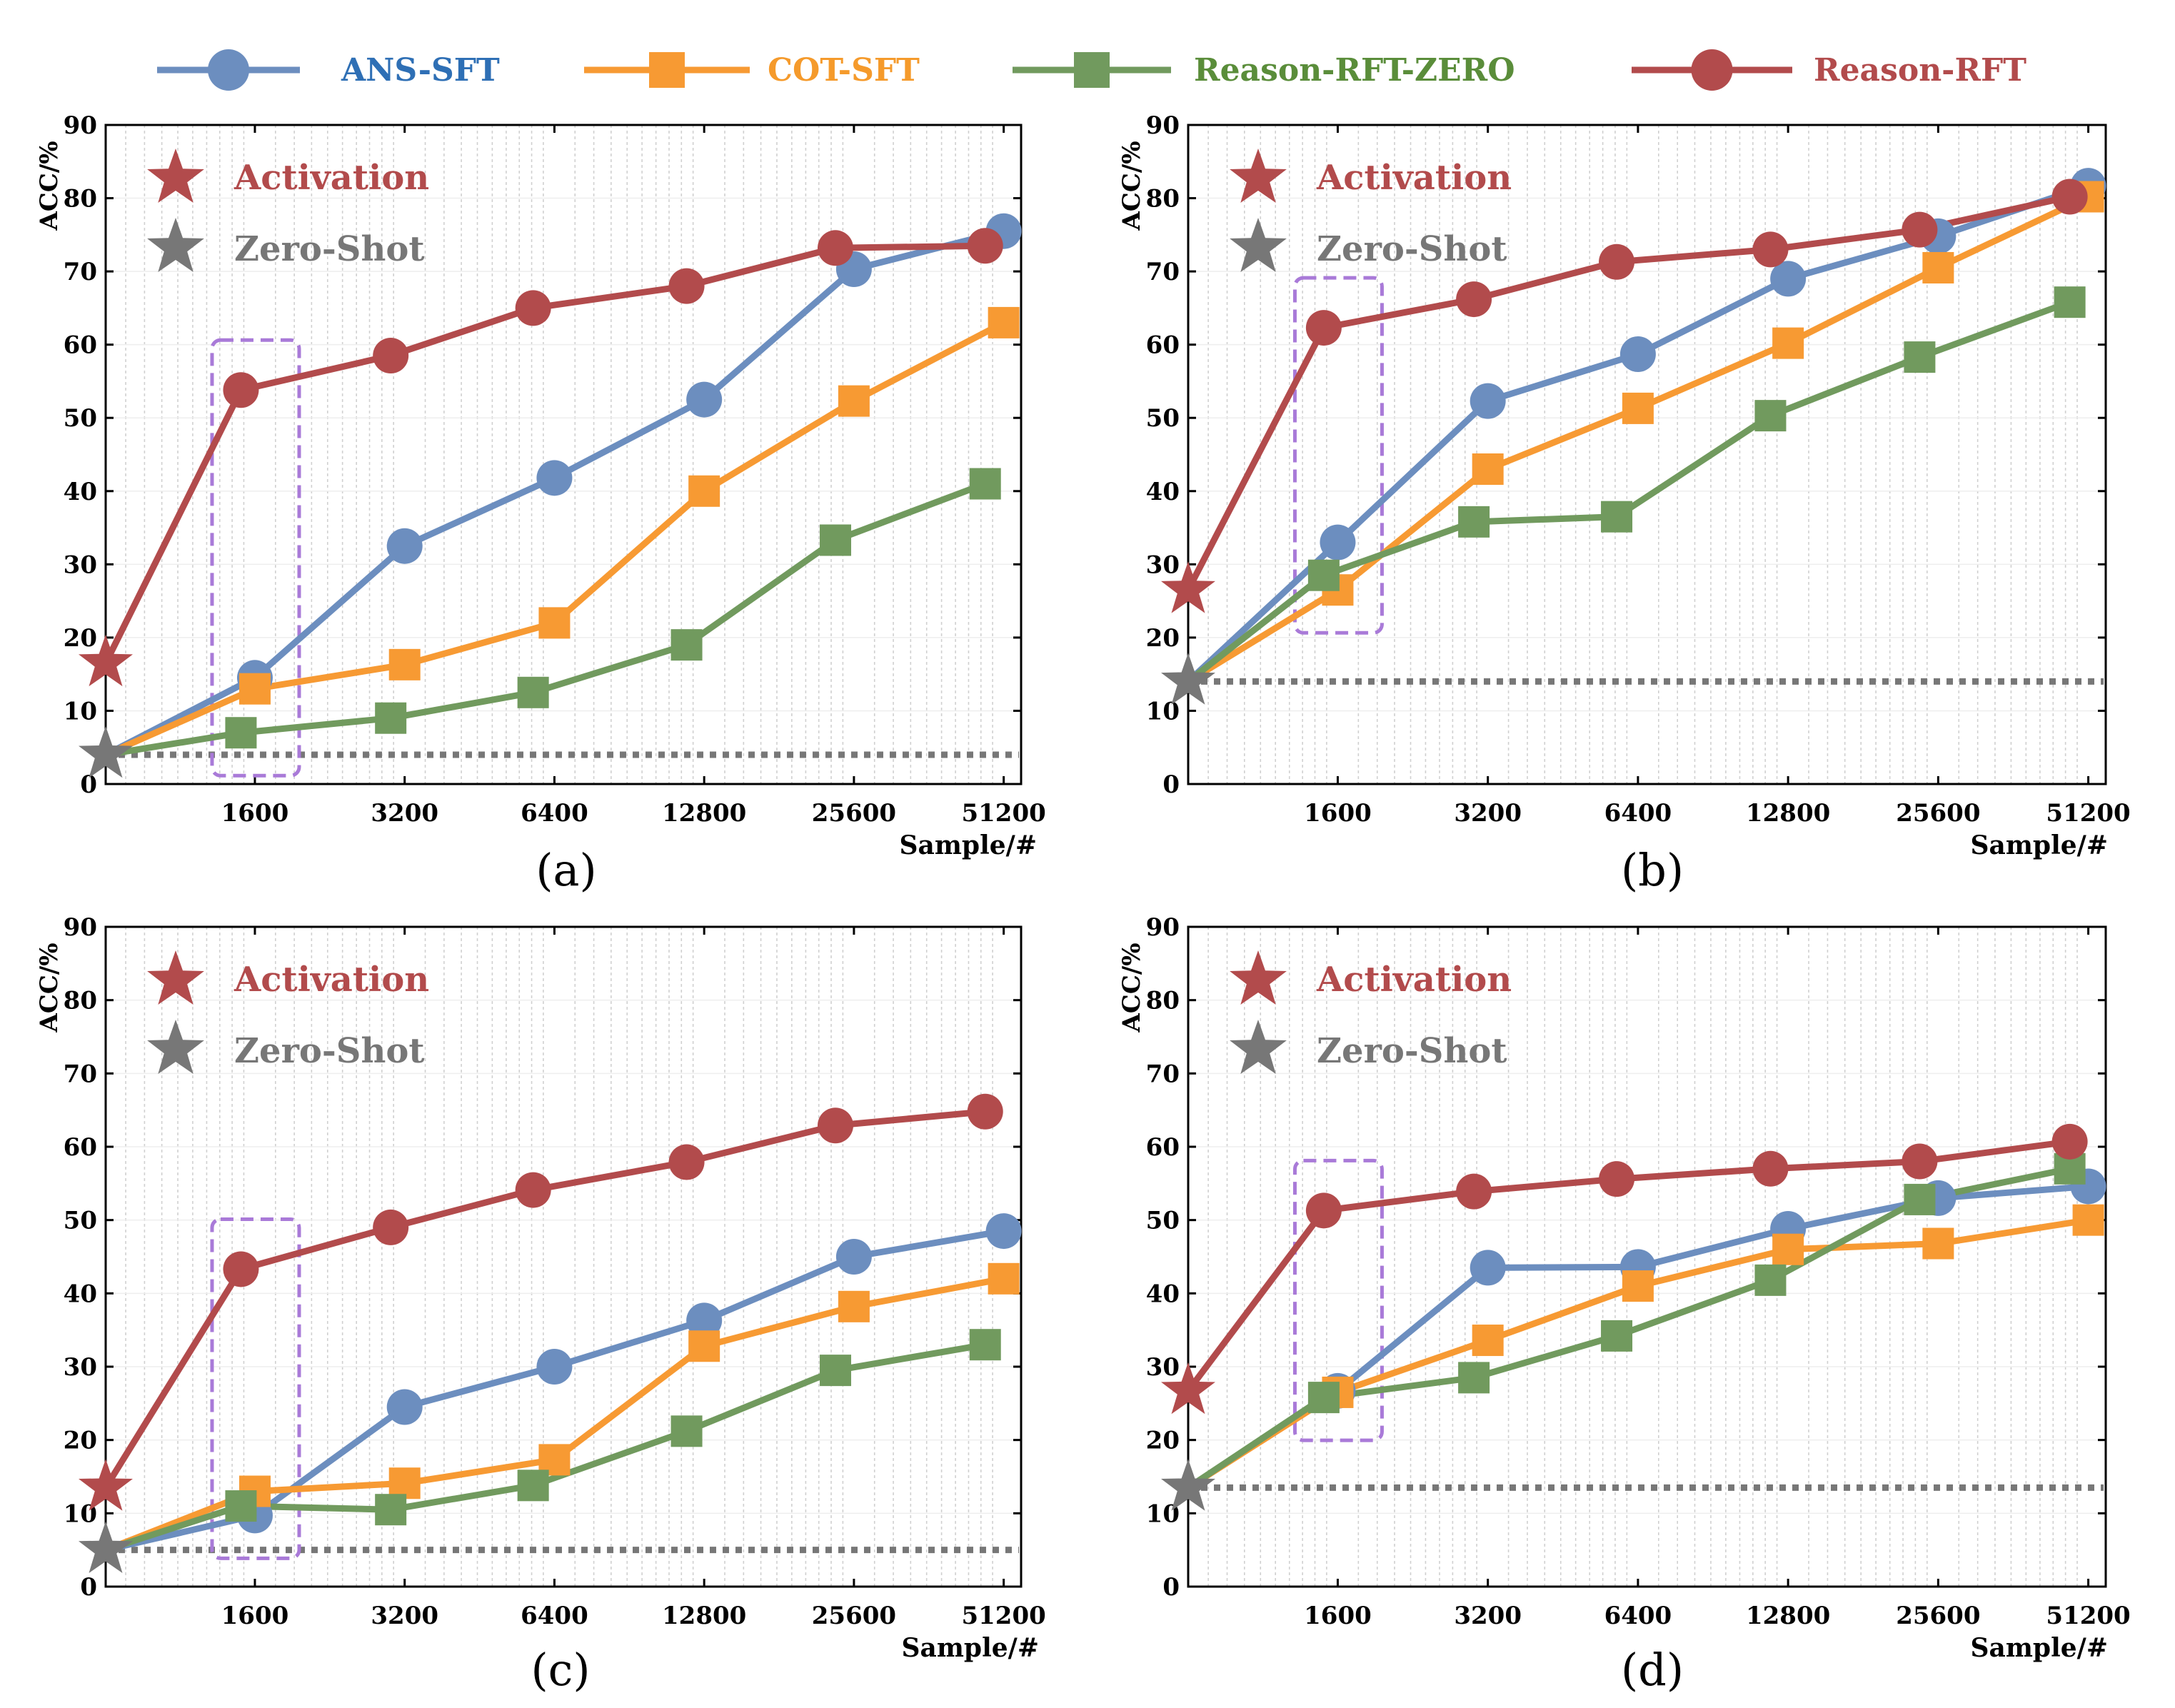 The width and height of the screenshot is (2175, 1708). I want to click on legend-item-rft: Reason-RFT, so click(1829, 70).